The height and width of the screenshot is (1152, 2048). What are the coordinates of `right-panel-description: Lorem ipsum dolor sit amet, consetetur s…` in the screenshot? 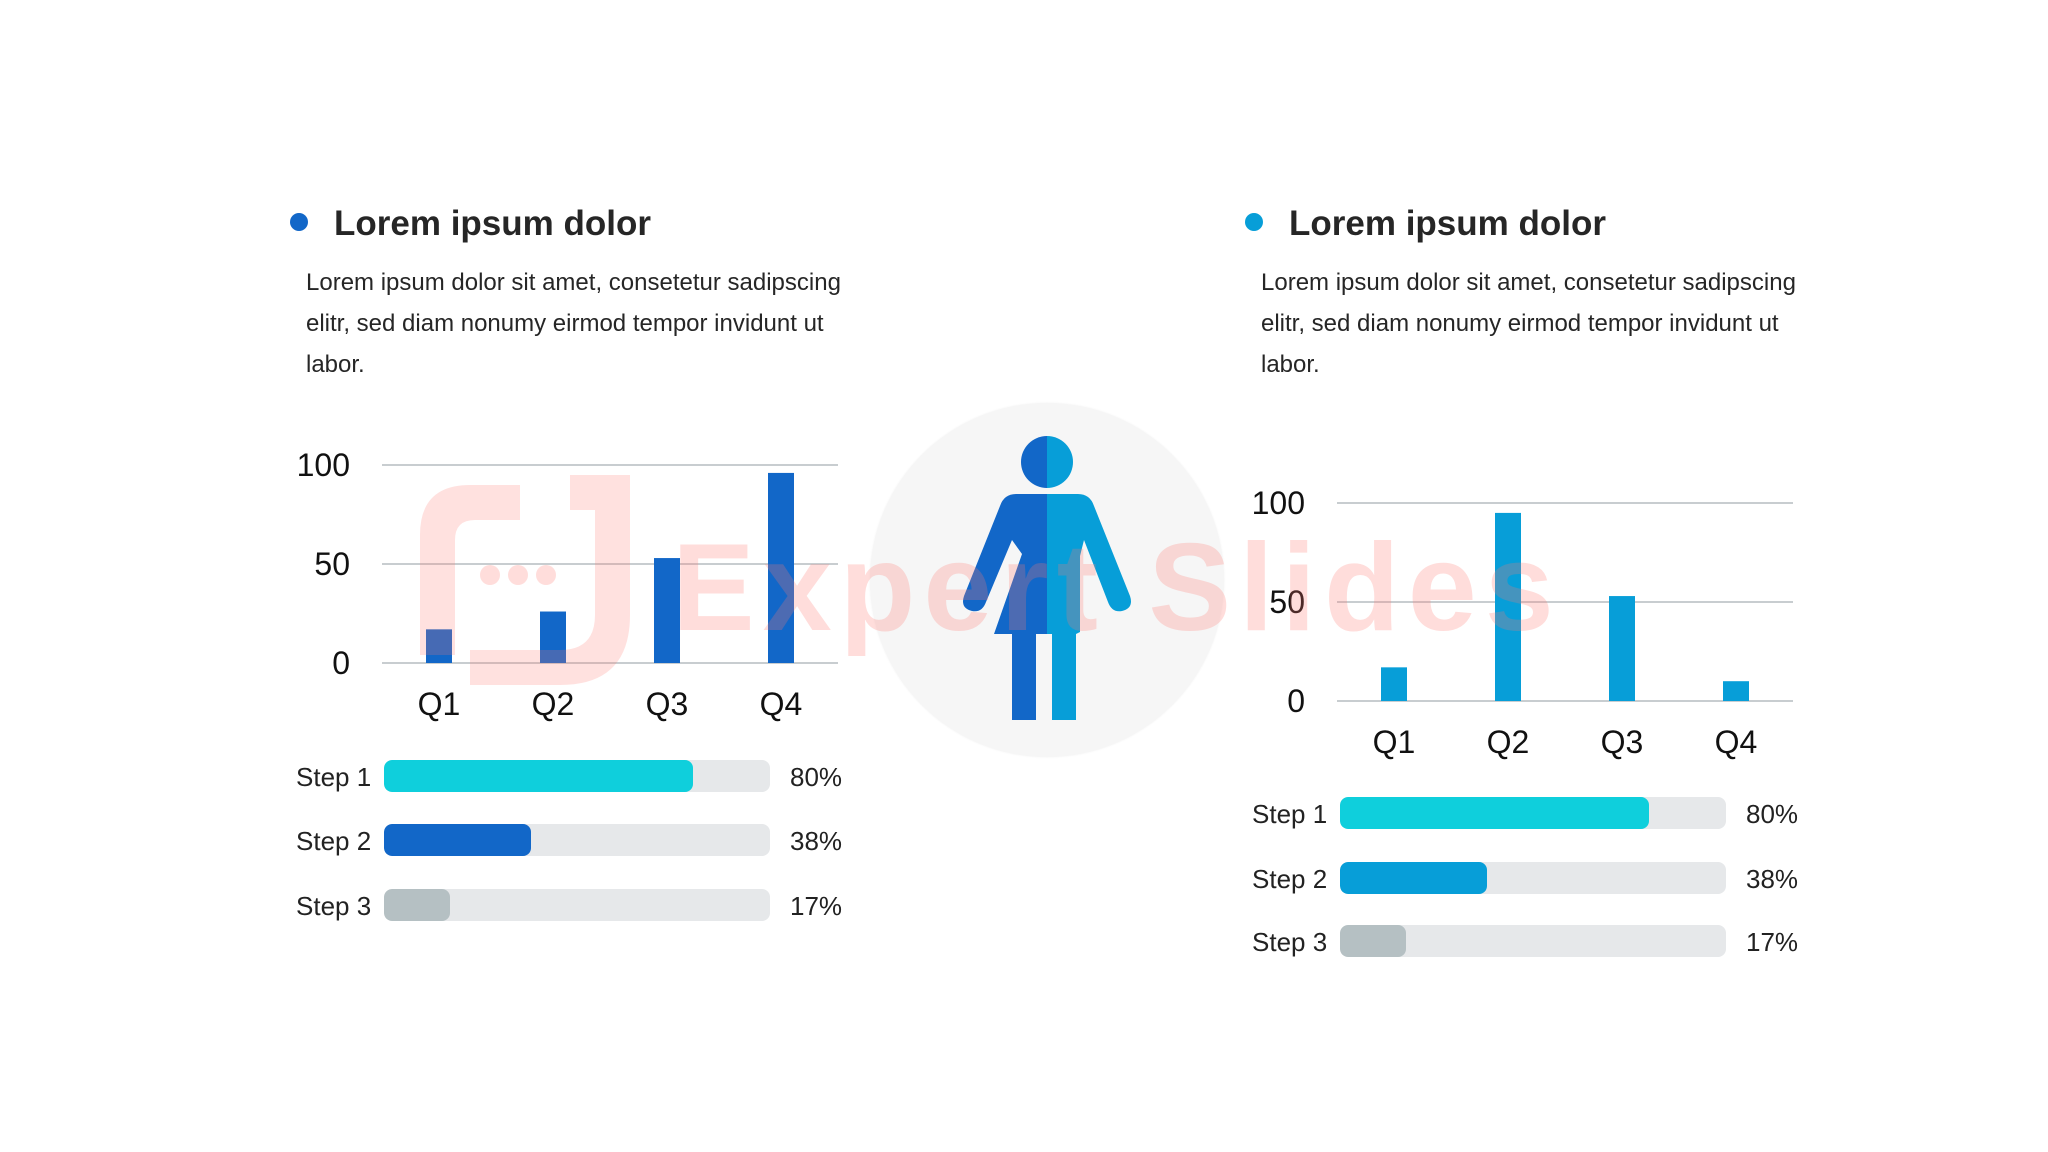 It's located at (1528, 323).